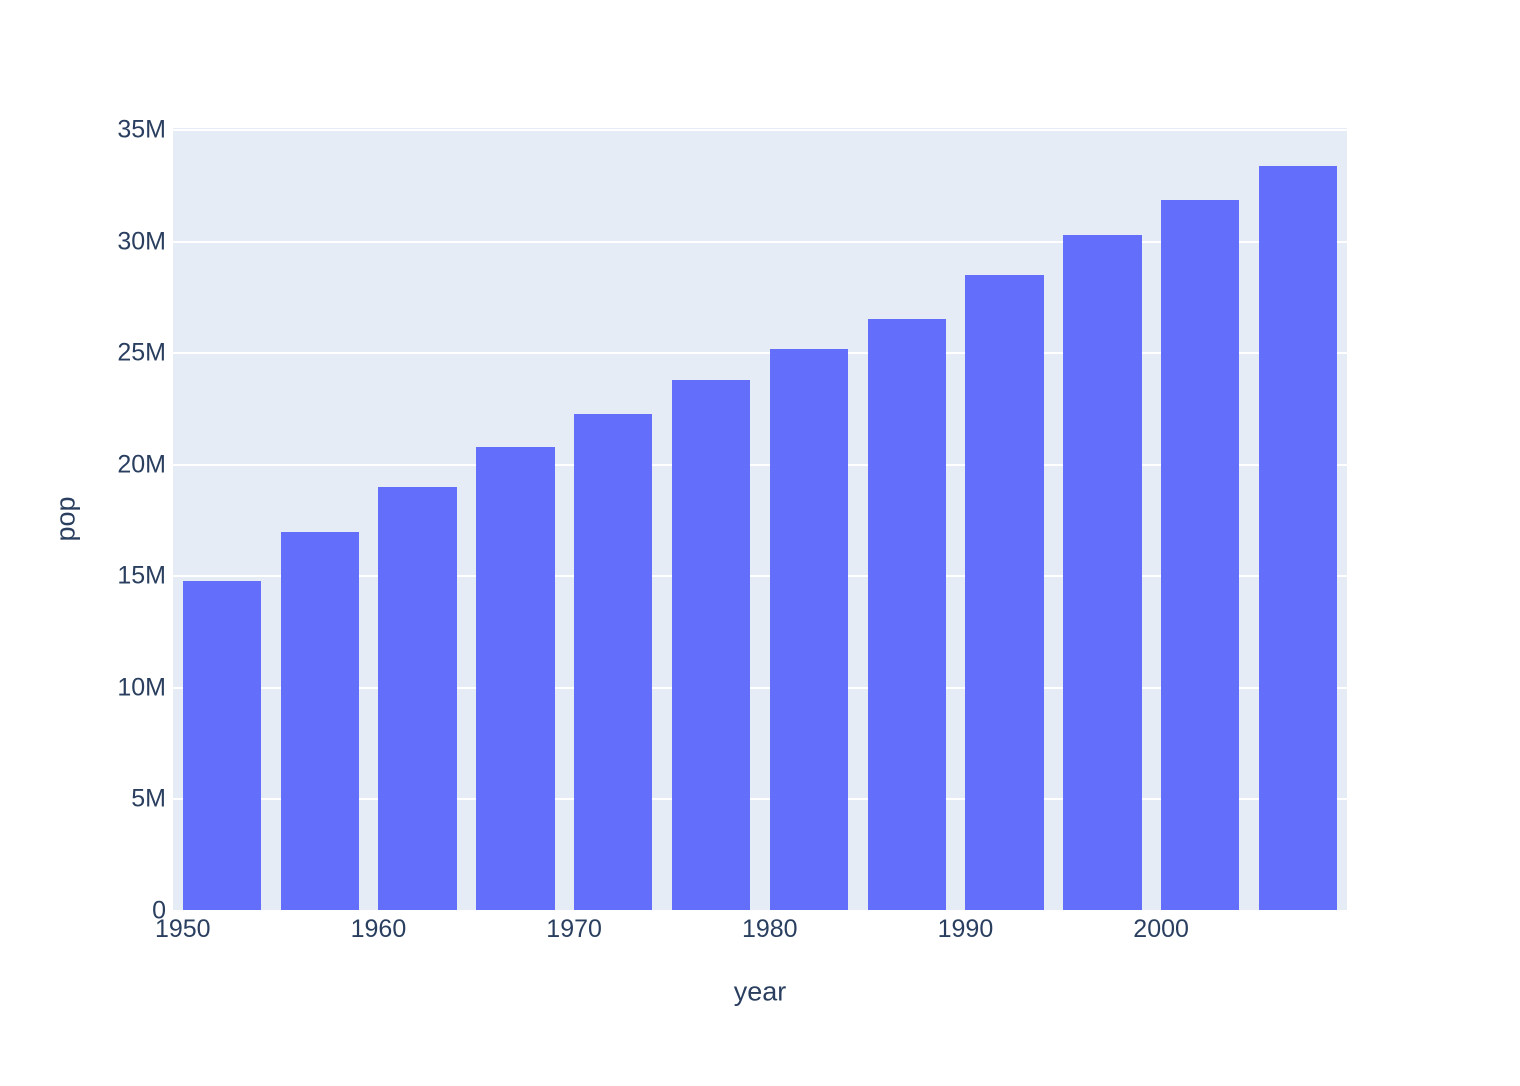  I want to click on gridline-15M, so click(760, 576).